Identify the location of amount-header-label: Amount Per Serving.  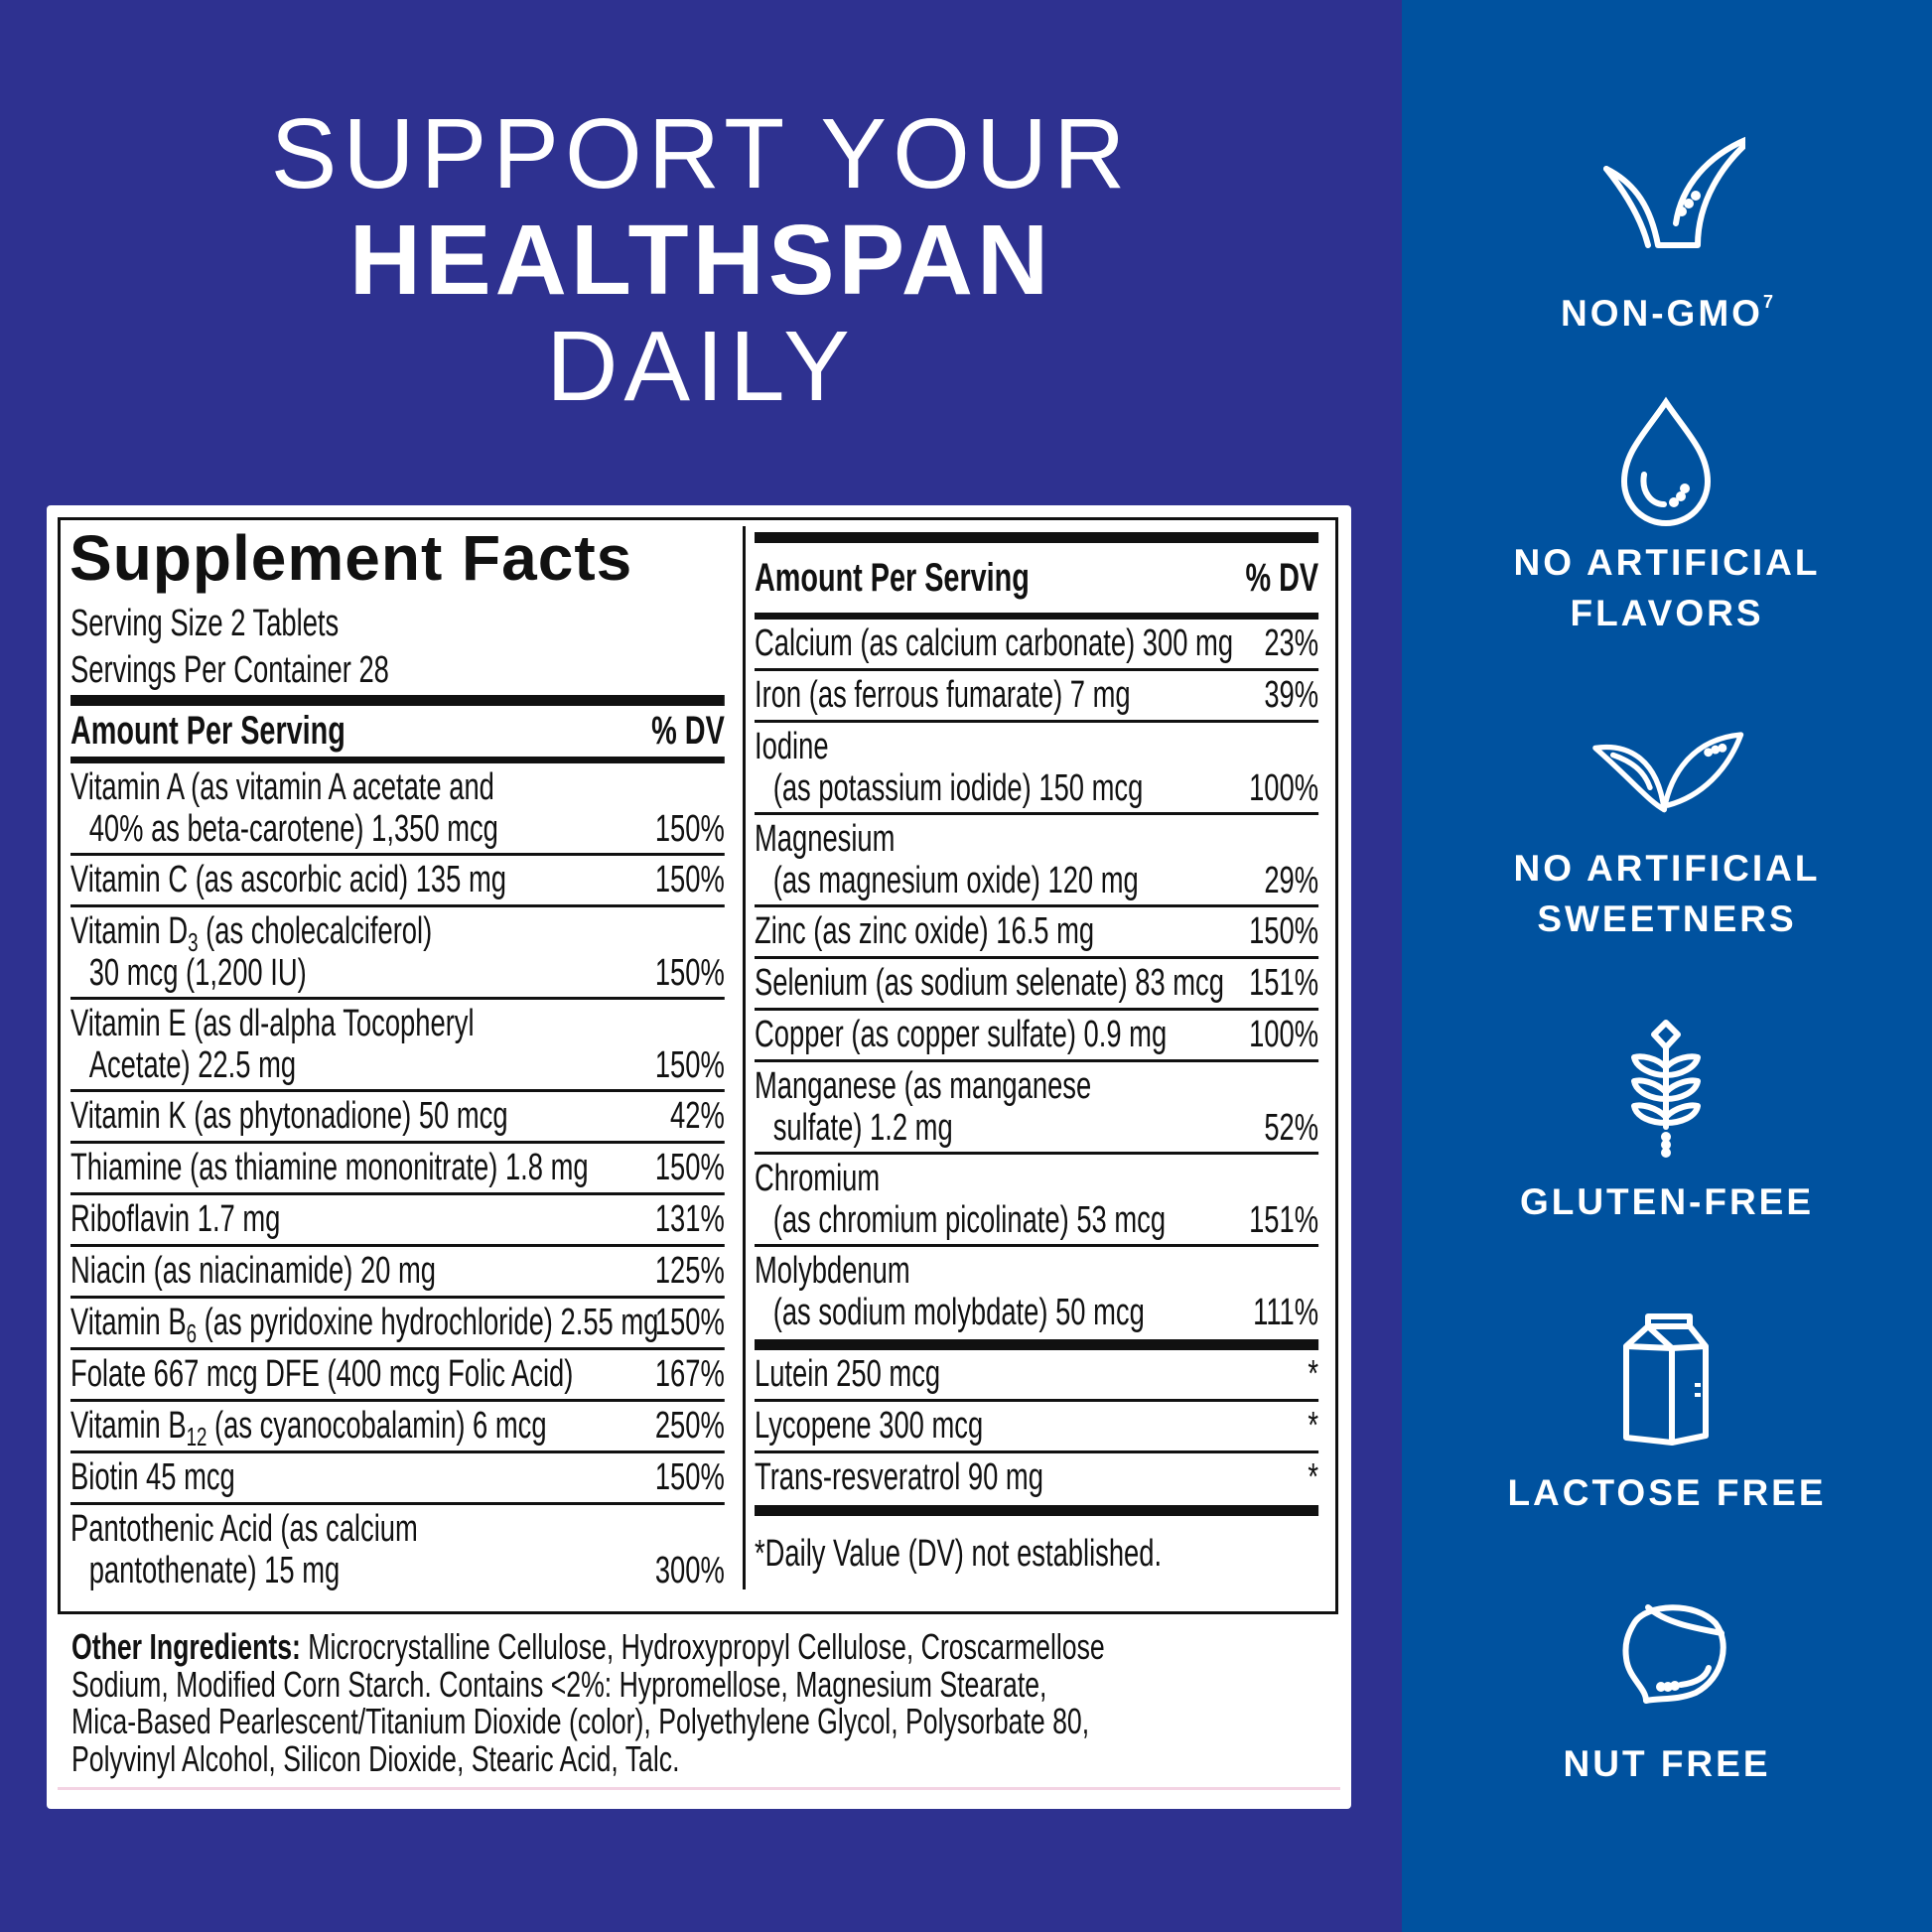
(893, 578).